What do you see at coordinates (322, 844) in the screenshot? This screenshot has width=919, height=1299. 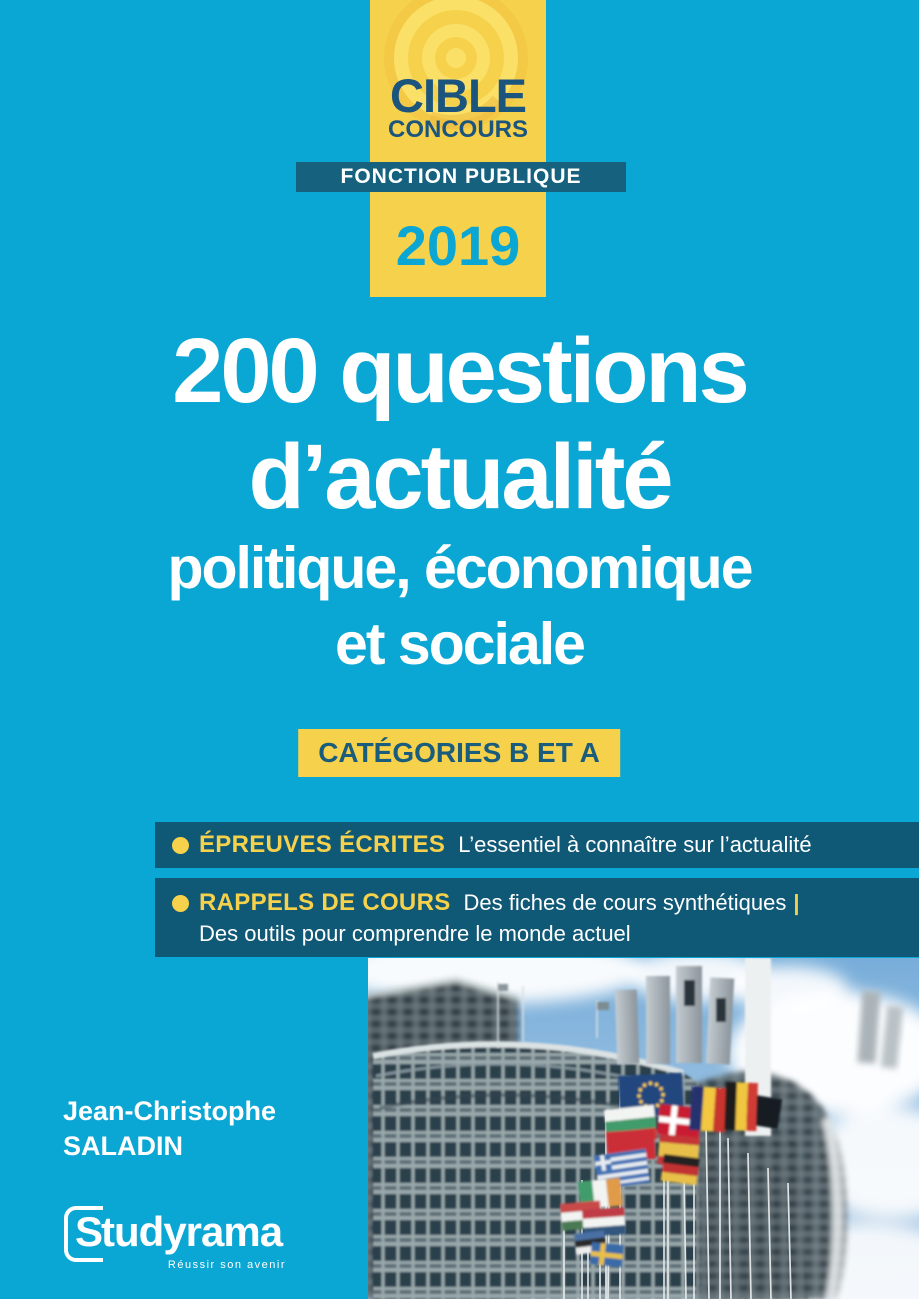 I see `feature-label: ÉPREUVES ÉCRITES` at bounding box center [322, 844].